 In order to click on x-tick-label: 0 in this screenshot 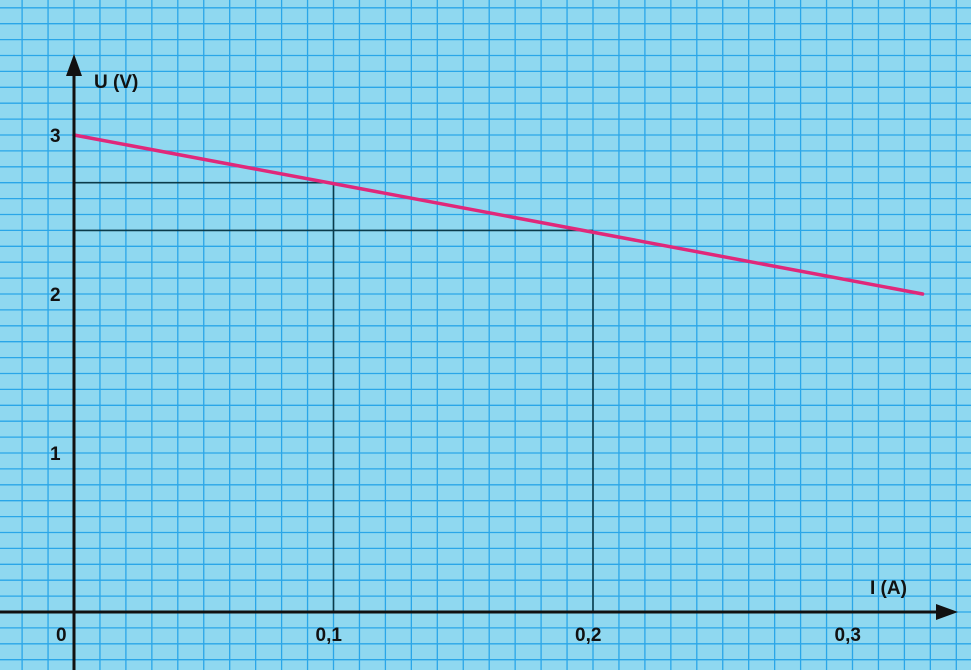, I will do `click(61, 635)`.